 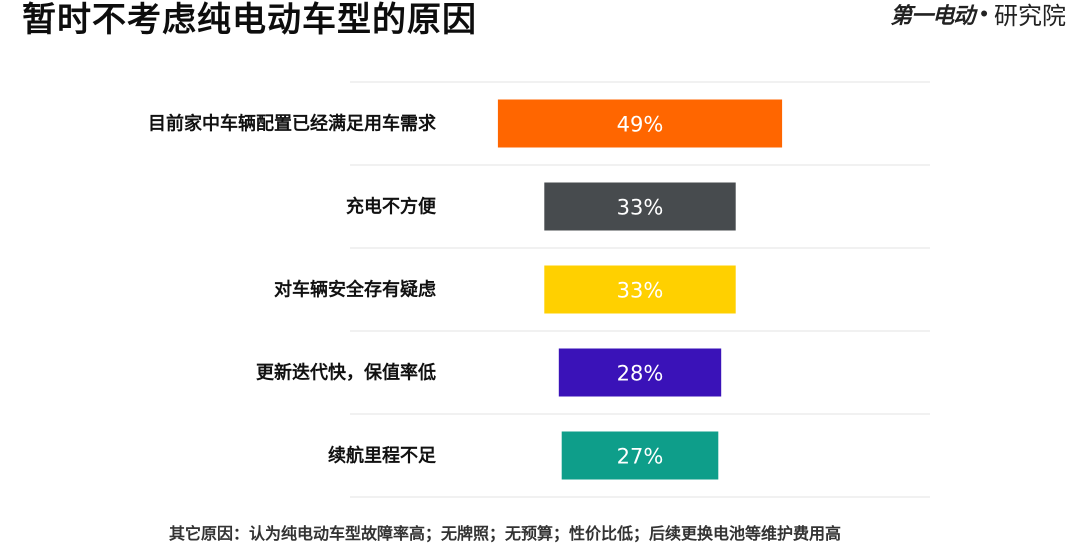 I want to click on value-label: 49%, so click(x=640, y=125).